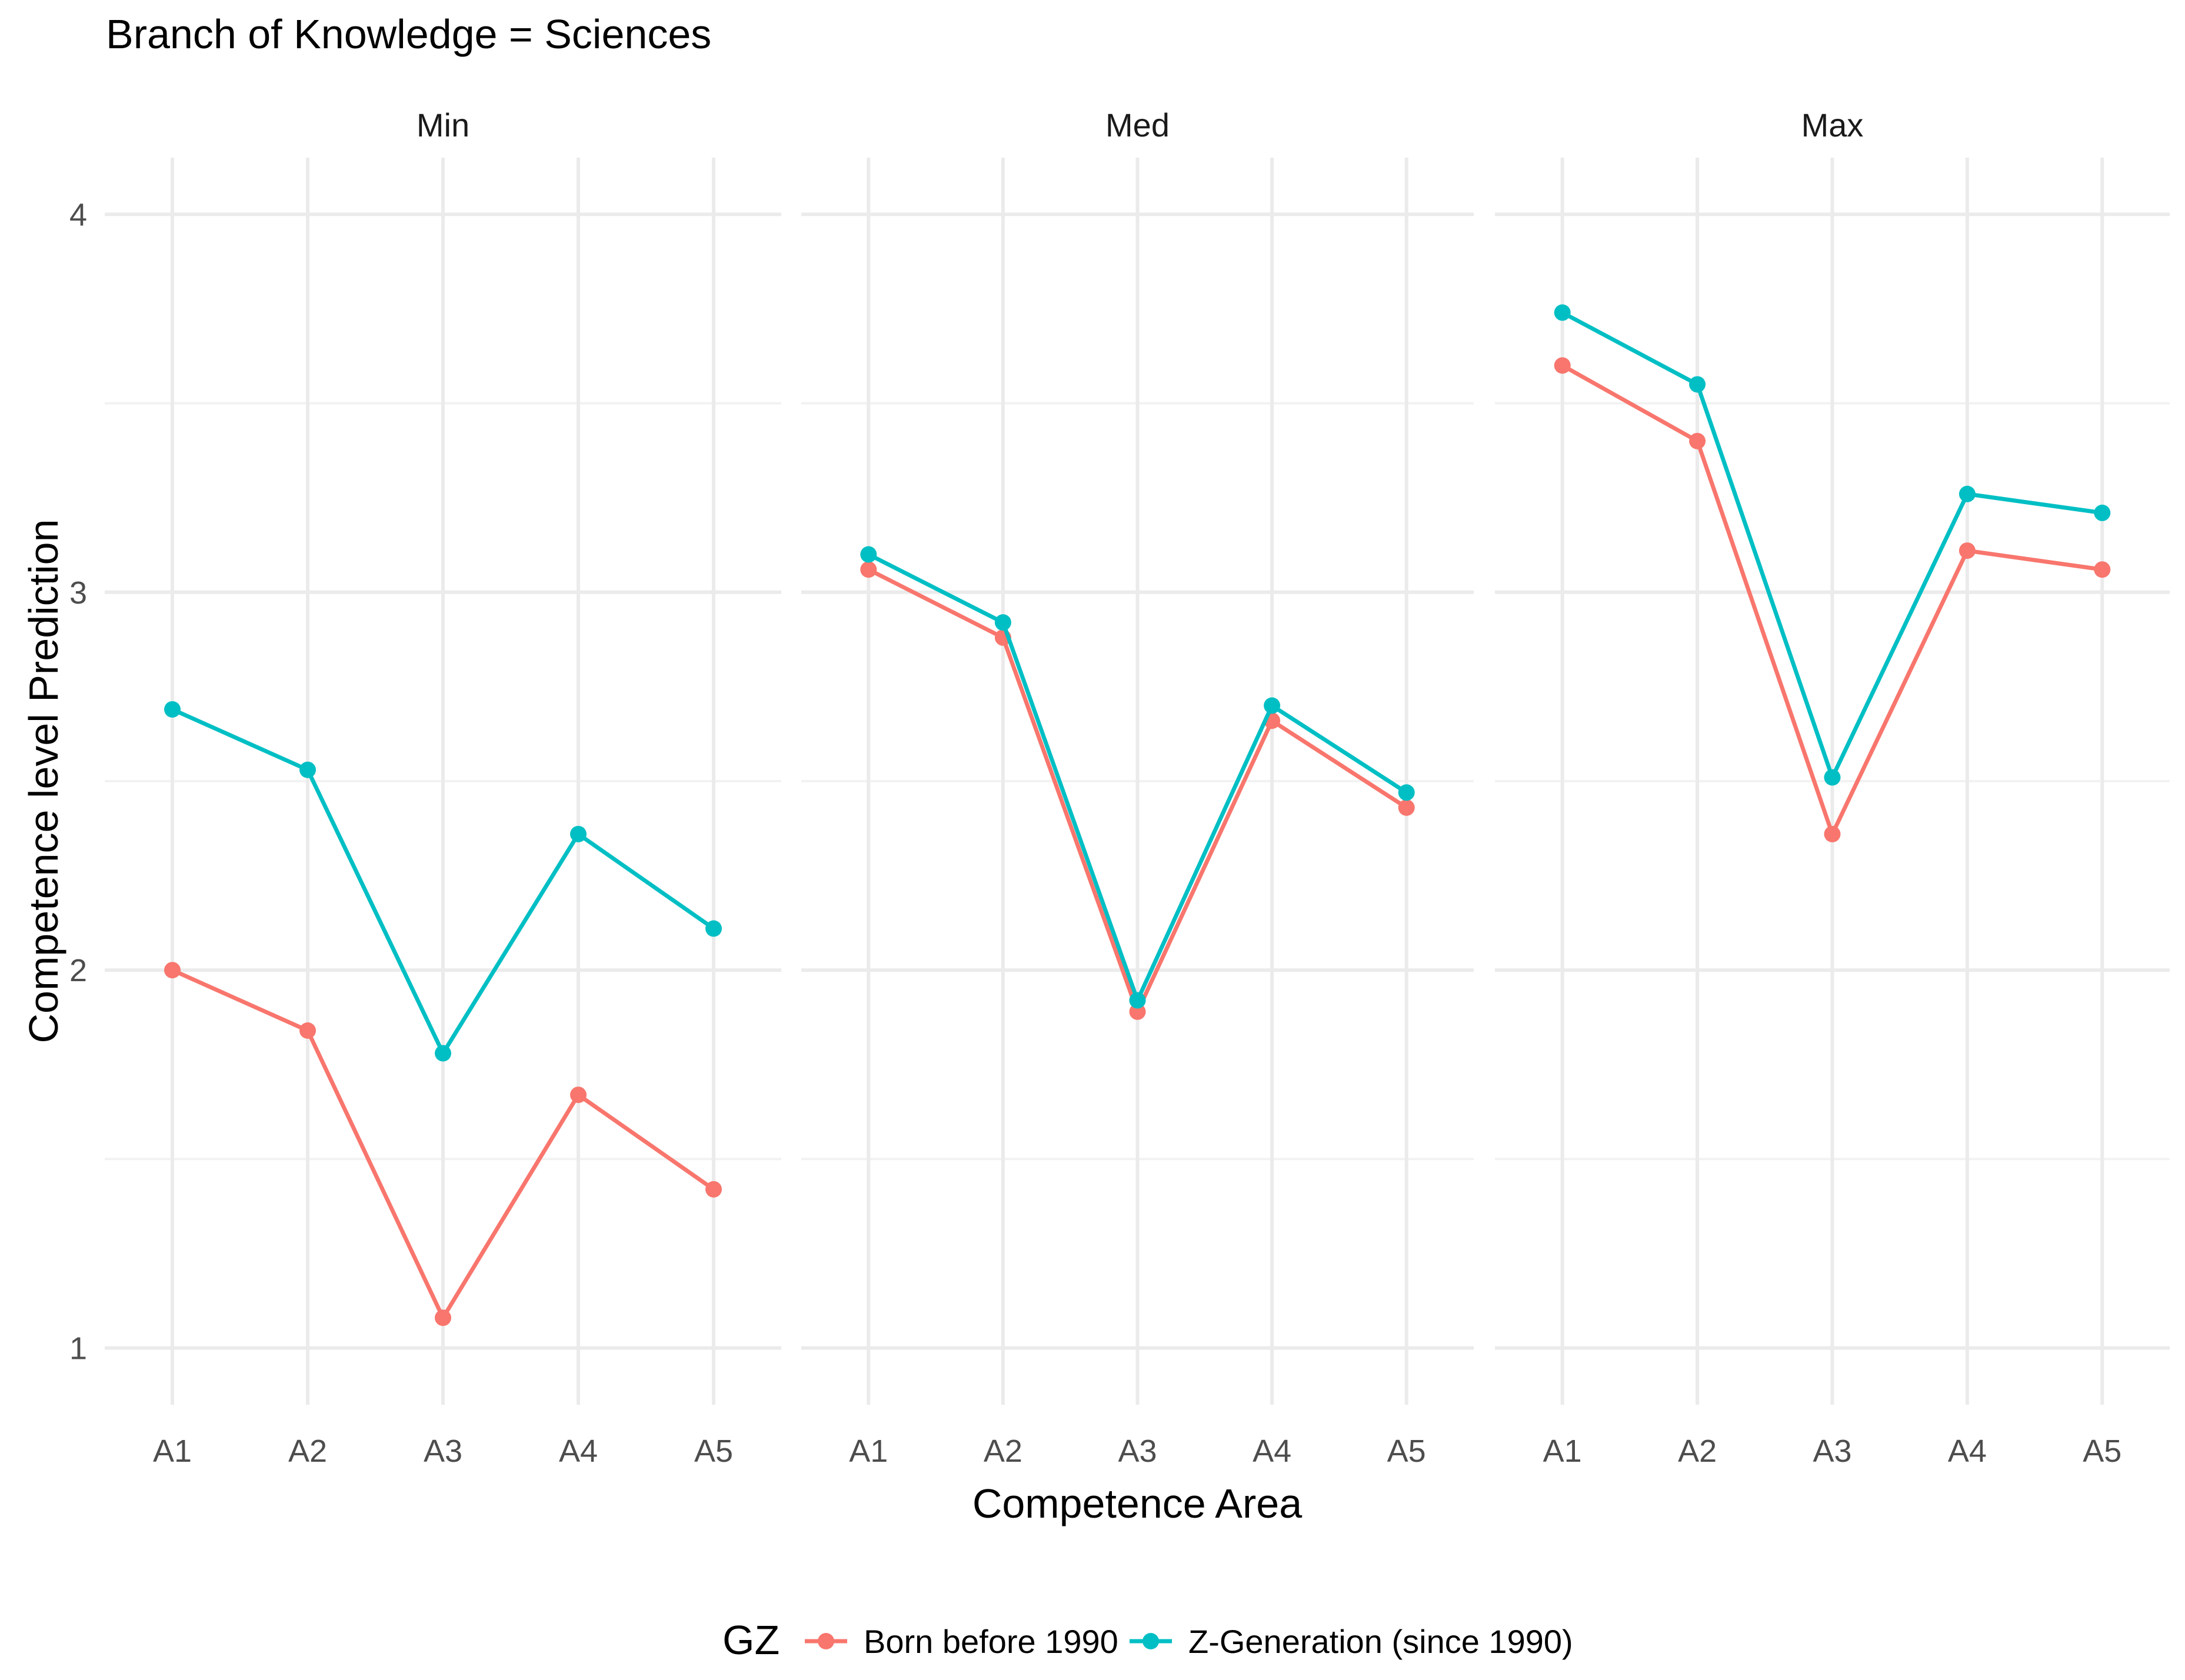 This screenshot has width=2185, height=1680. Describe the element at coordinates (408, 34) in the screenshot. I see `chart-title: Branch of Knowledge = Sciences` at that location.